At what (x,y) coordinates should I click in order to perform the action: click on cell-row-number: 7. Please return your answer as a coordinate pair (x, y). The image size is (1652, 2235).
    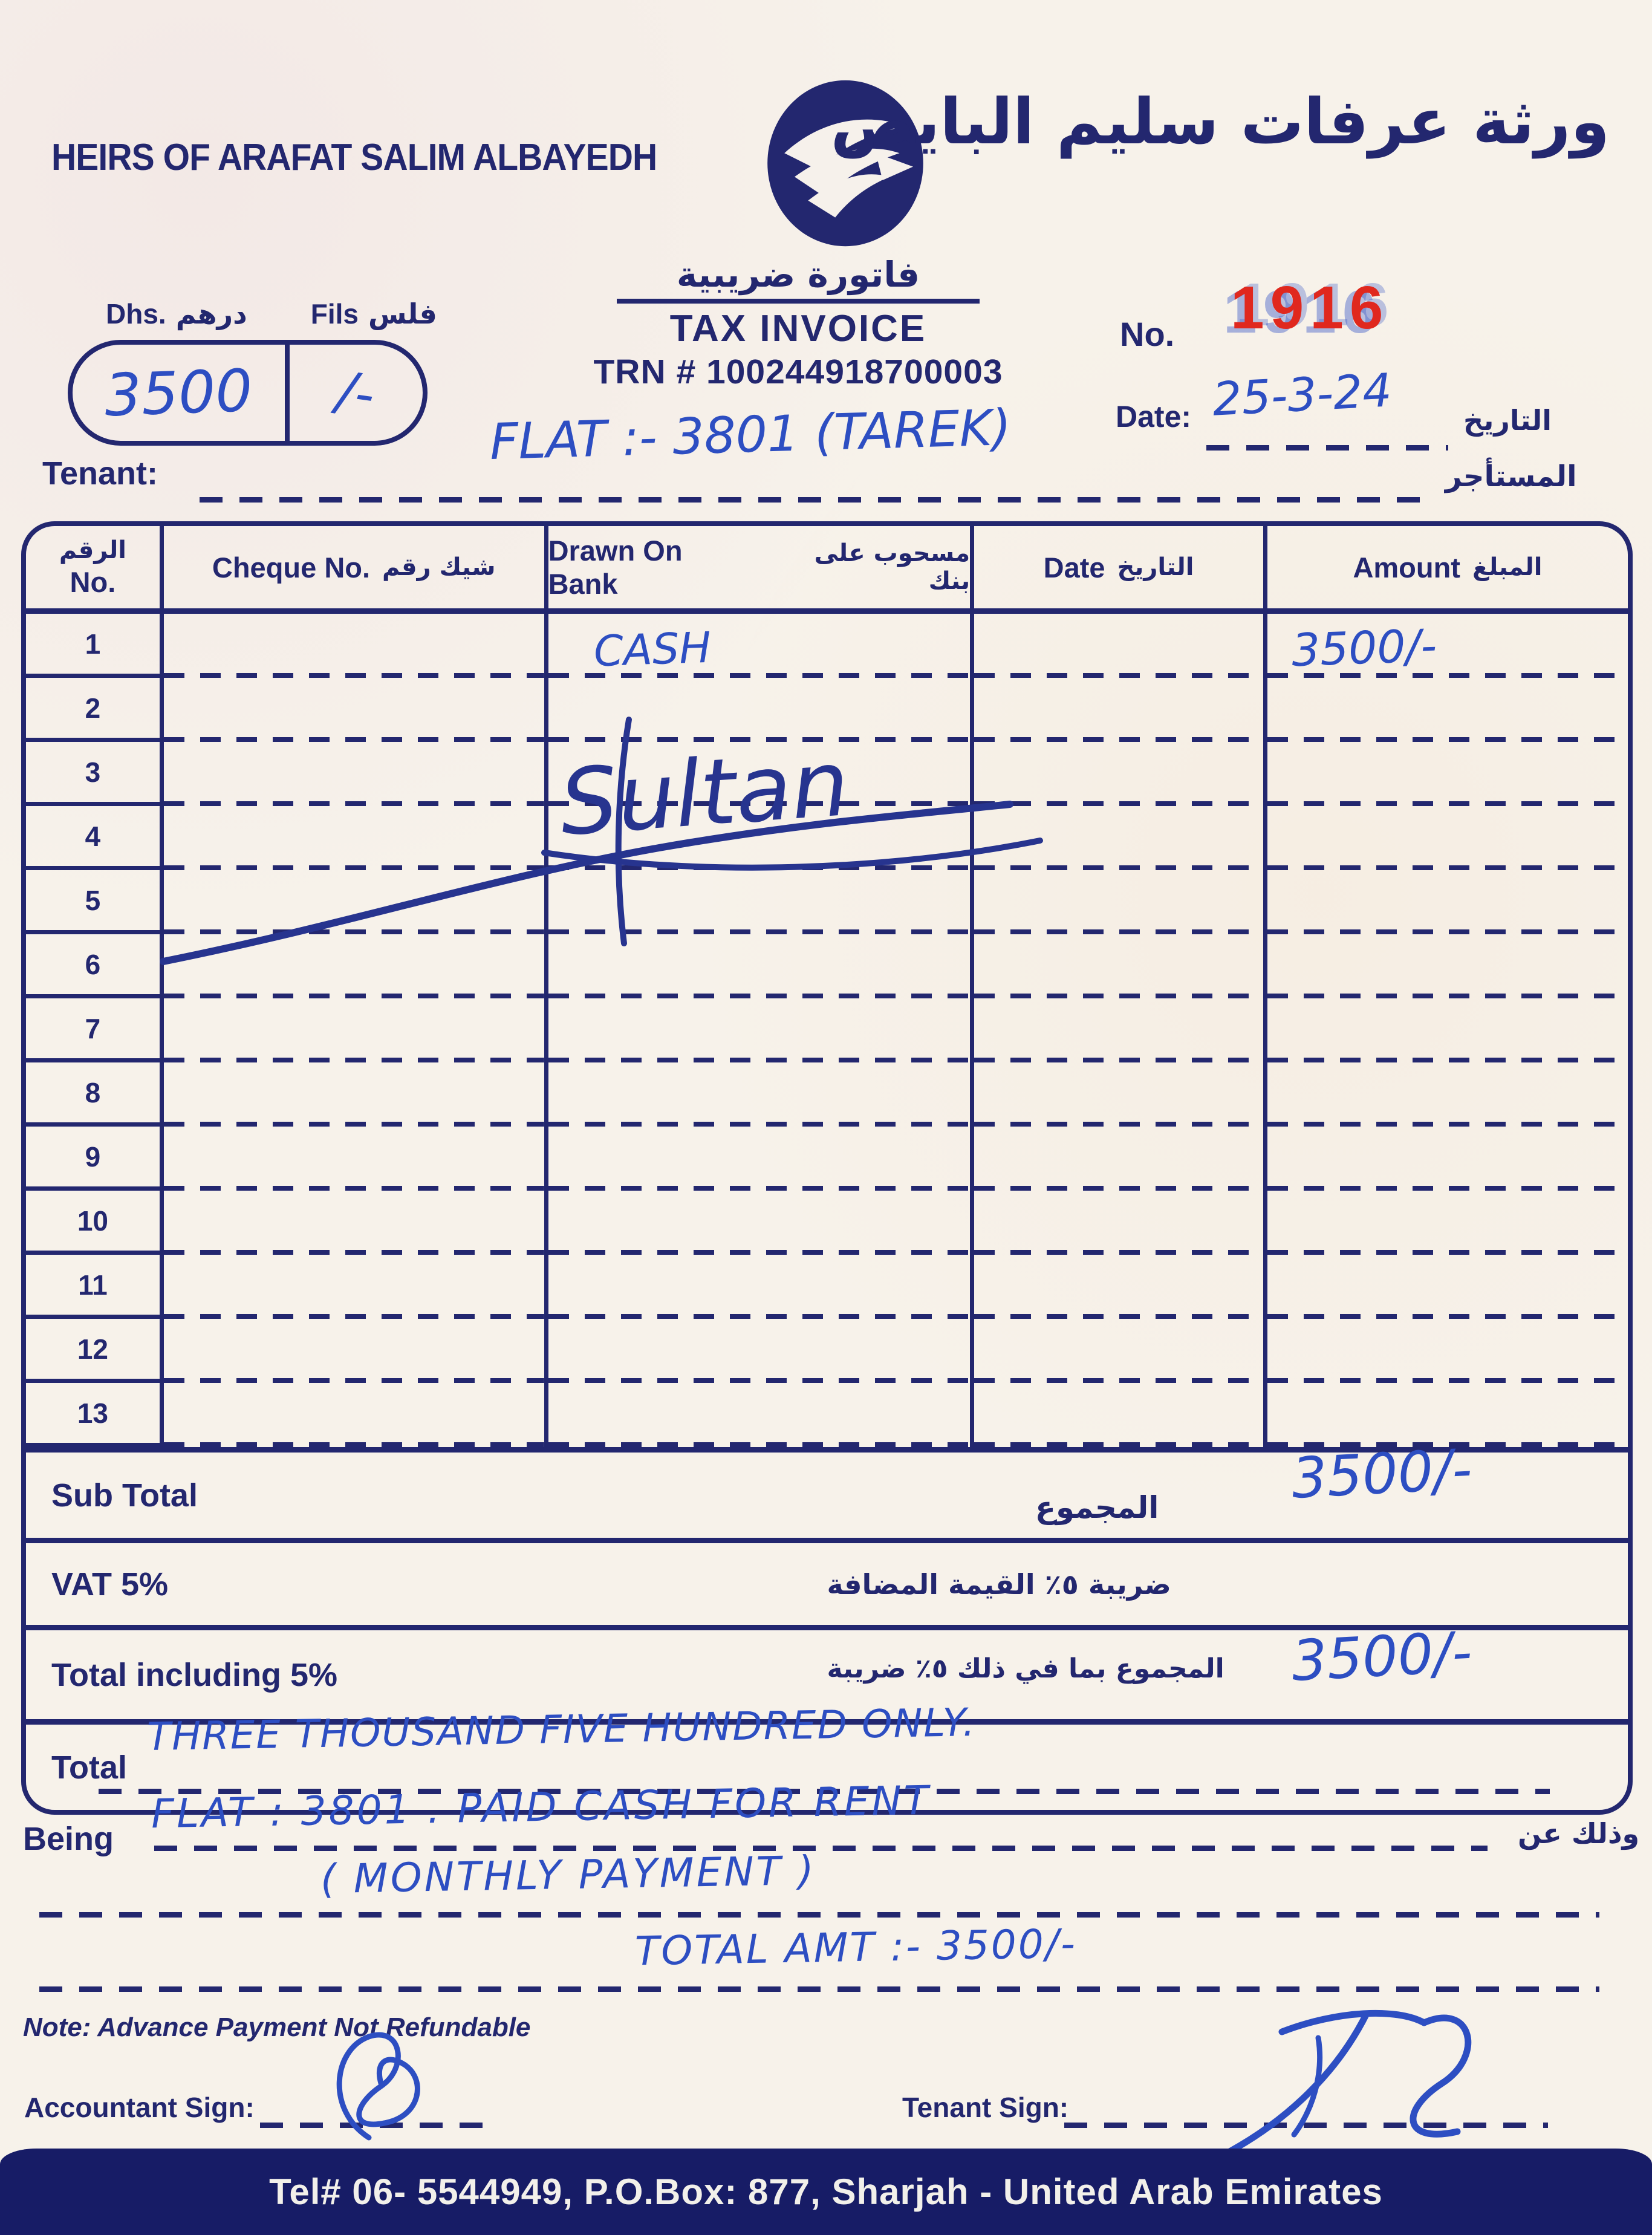
    Looking at the image, I should click on (95, 1030).